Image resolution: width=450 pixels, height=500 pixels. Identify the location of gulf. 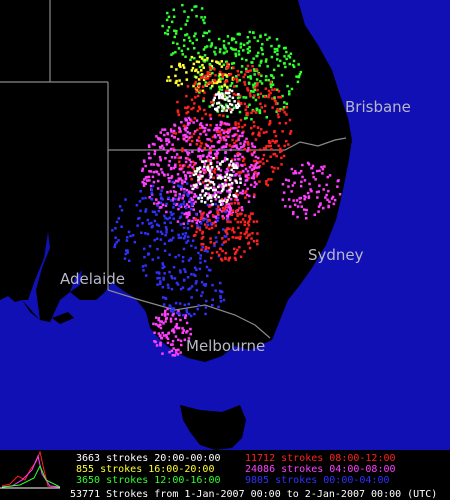
(76, 281).